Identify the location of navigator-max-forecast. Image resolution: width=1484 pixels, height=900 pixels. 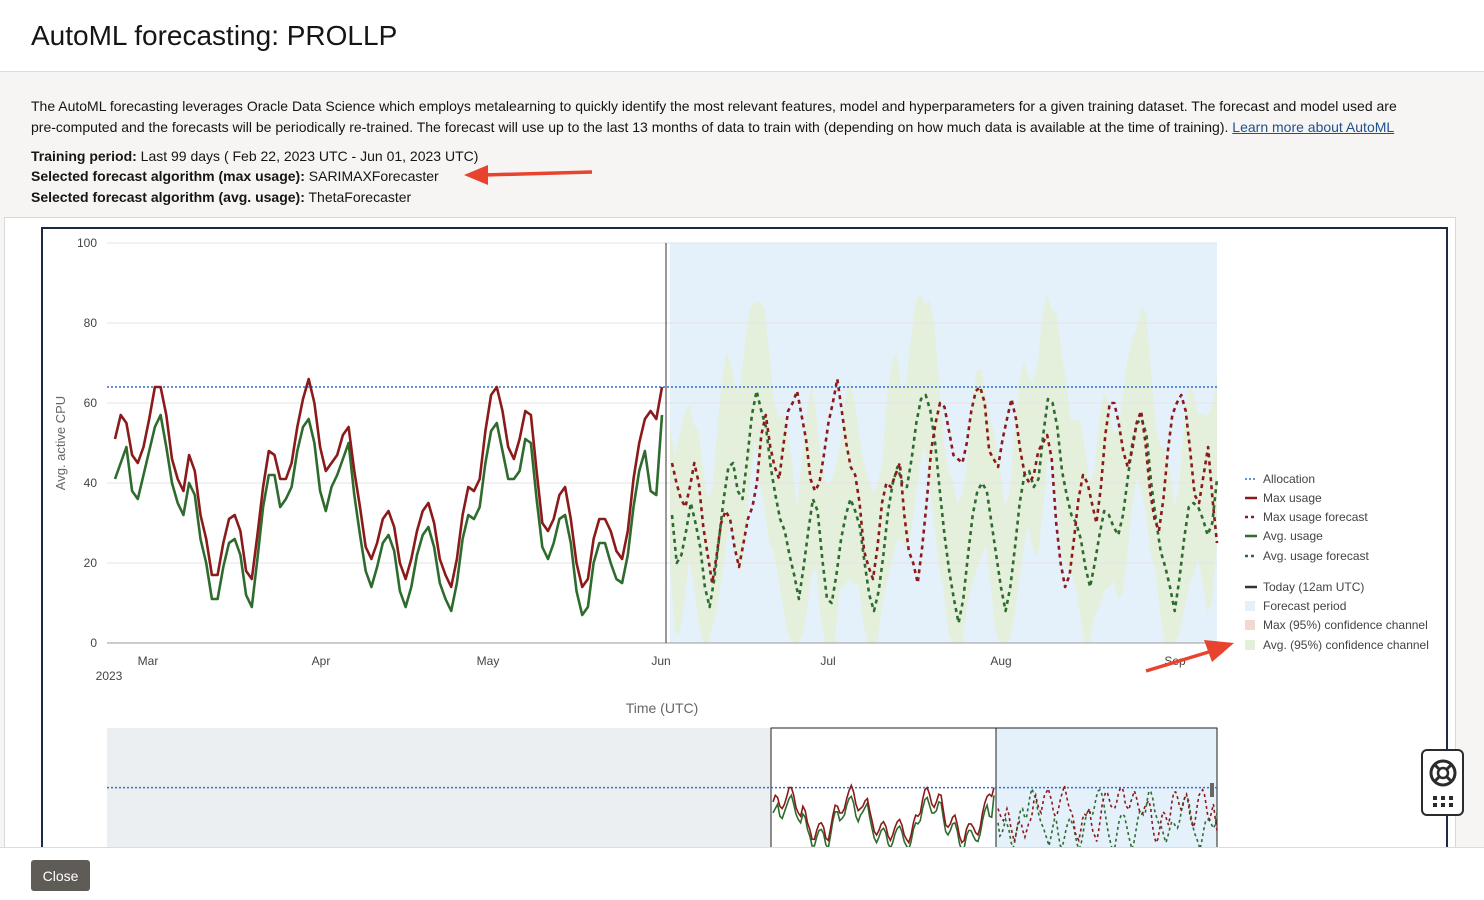
(1107, 815).